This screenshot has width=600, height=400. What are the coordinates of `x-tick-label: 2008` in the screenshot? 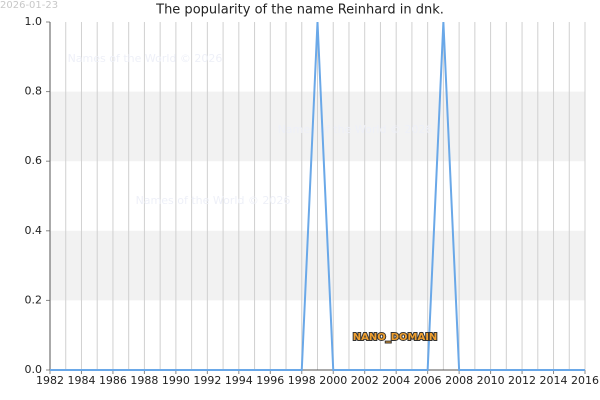 It's located at (459, 380).